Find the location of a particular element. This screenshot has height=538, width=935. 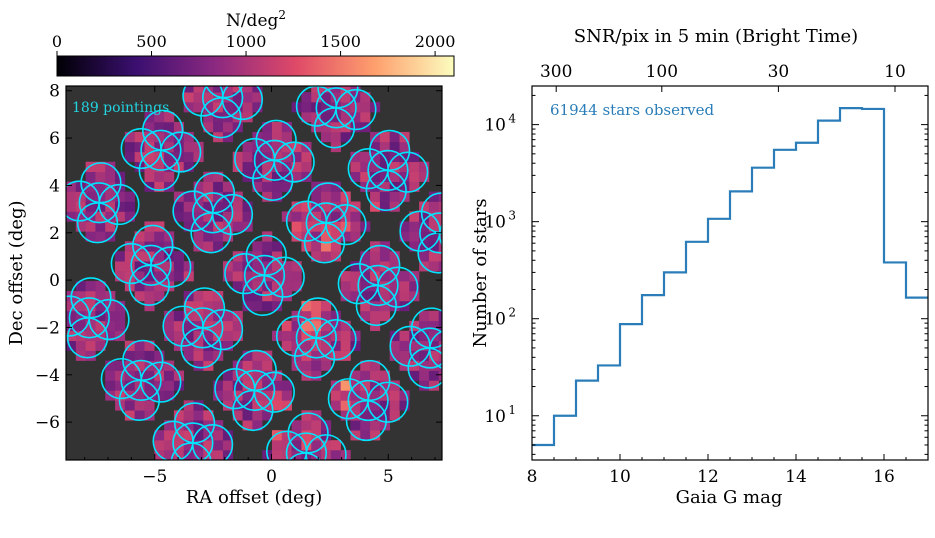

histogram-x-tick-group: 8 10 12 14 16 is located at coordinates (728, 470).